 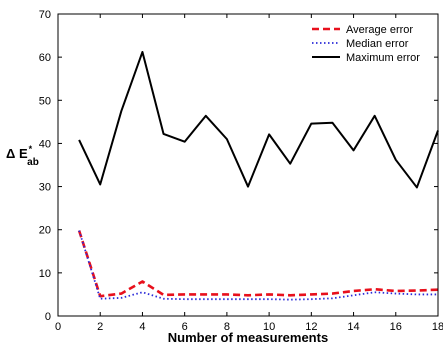 I want to click on y-tick-label-5: 50, so click(x=45, y=101).